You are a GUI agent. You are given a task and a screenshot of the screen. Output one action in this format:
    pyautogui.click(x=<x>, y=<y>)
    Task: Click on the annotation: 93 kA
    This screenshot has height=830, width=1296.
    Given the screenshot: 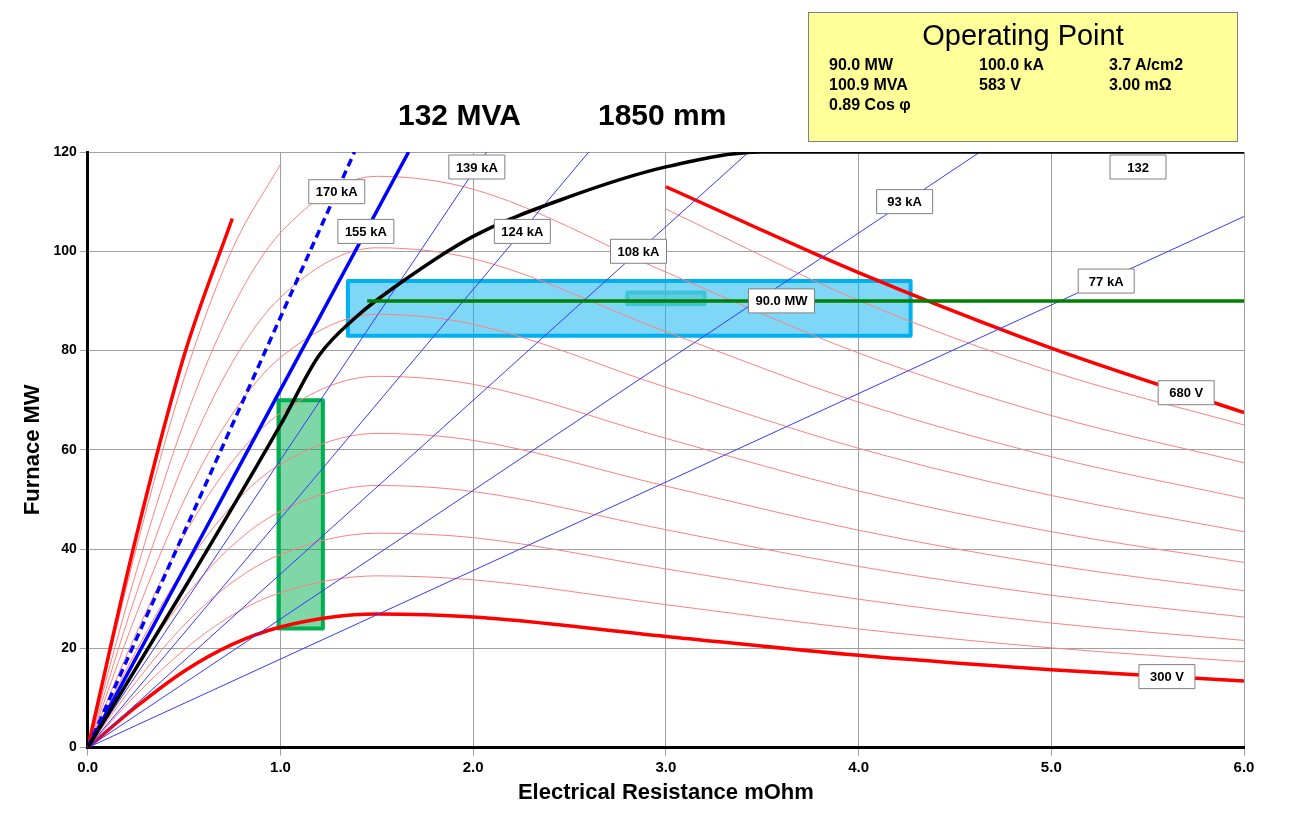 What is the action you would take?
    pyautogui.click(x=905, y=202)
    